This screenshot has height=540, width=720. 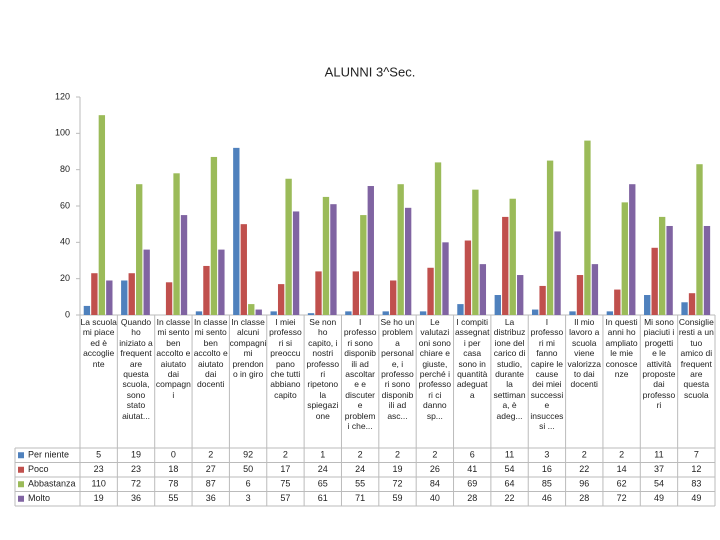 I want to click on table-value: 17, so click(x=285, y=469).